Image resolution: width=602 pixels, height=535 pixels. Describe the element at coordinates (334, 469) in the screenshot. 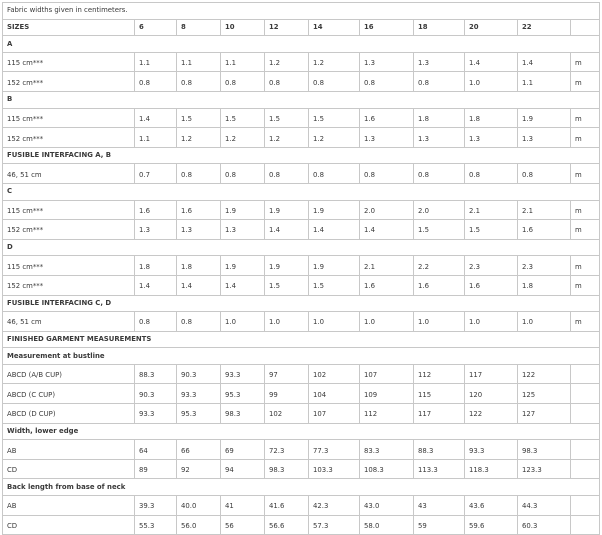

I see `value-cell: 103.3` at that location.